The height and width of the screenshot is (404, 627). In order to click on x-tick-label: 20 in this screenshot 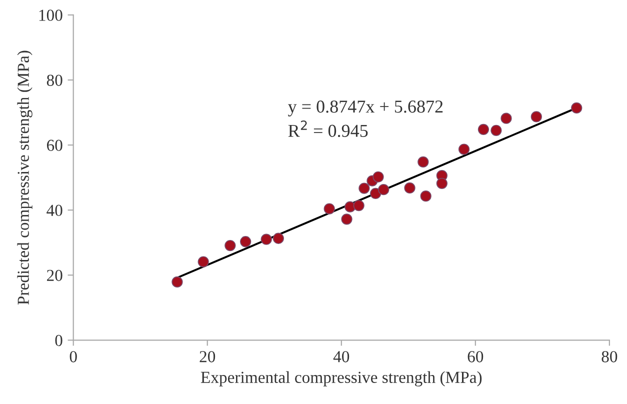, I will do `click(208, 356)`.